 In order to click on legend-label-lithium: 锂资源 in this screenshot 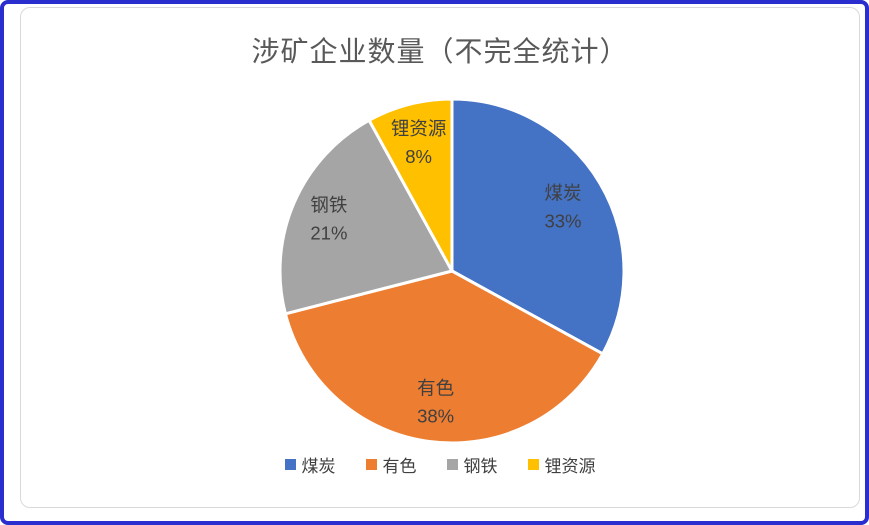, I will do `click(570, 466)`.